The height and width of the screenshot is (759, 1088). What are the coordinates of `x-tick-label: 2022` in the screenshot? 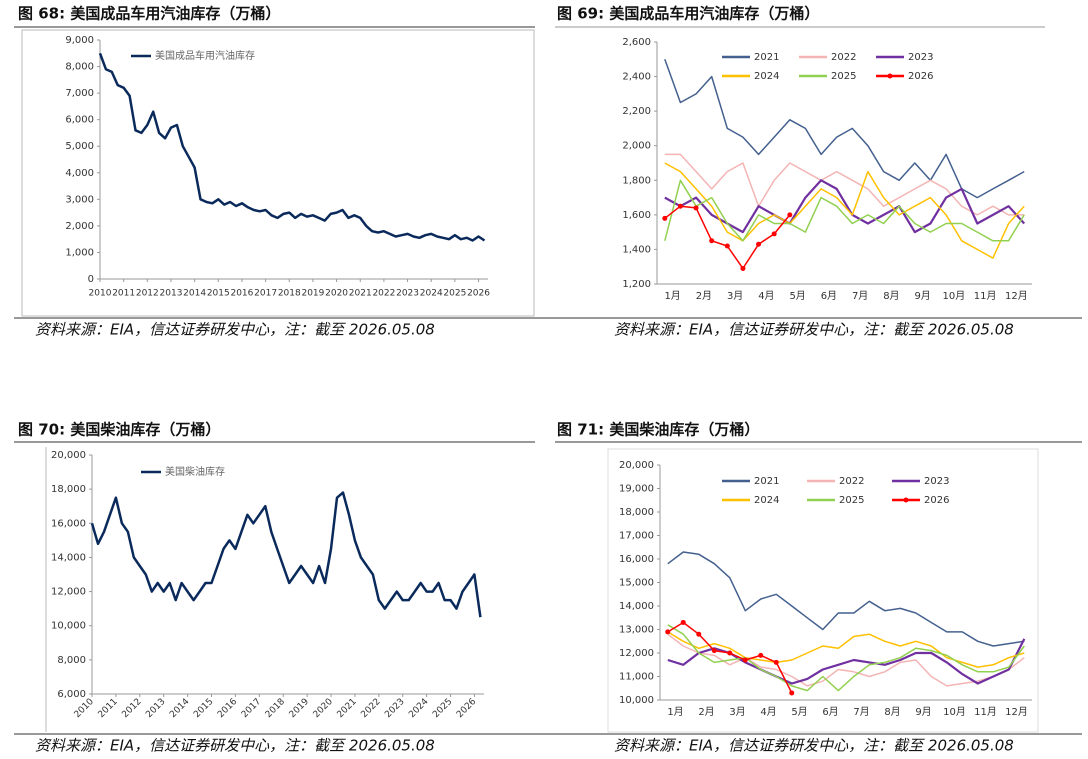 It's located at (383, 294).